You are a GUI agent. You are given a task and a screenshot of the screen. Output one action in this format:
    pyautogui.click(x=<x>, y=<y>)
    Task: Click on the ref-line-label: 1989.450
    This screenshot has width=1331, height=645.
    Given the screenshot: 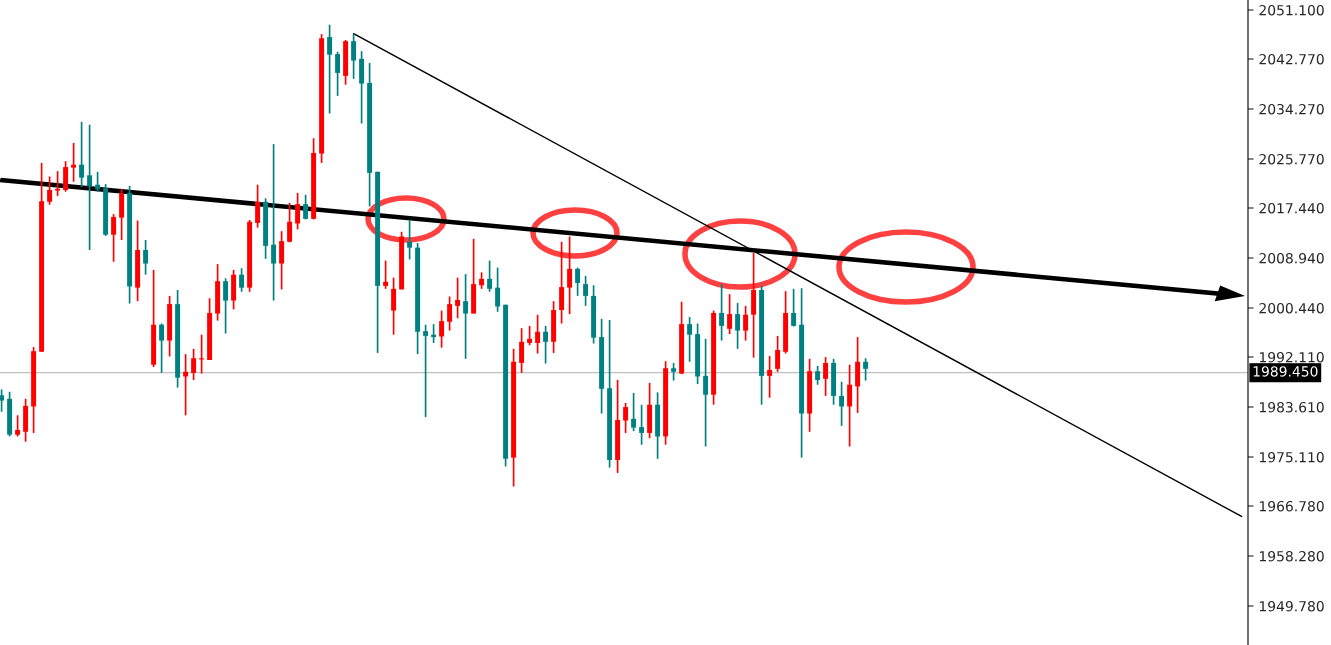 What is the action you would take?
    pyautogui.click(x=1285, y=371)
    